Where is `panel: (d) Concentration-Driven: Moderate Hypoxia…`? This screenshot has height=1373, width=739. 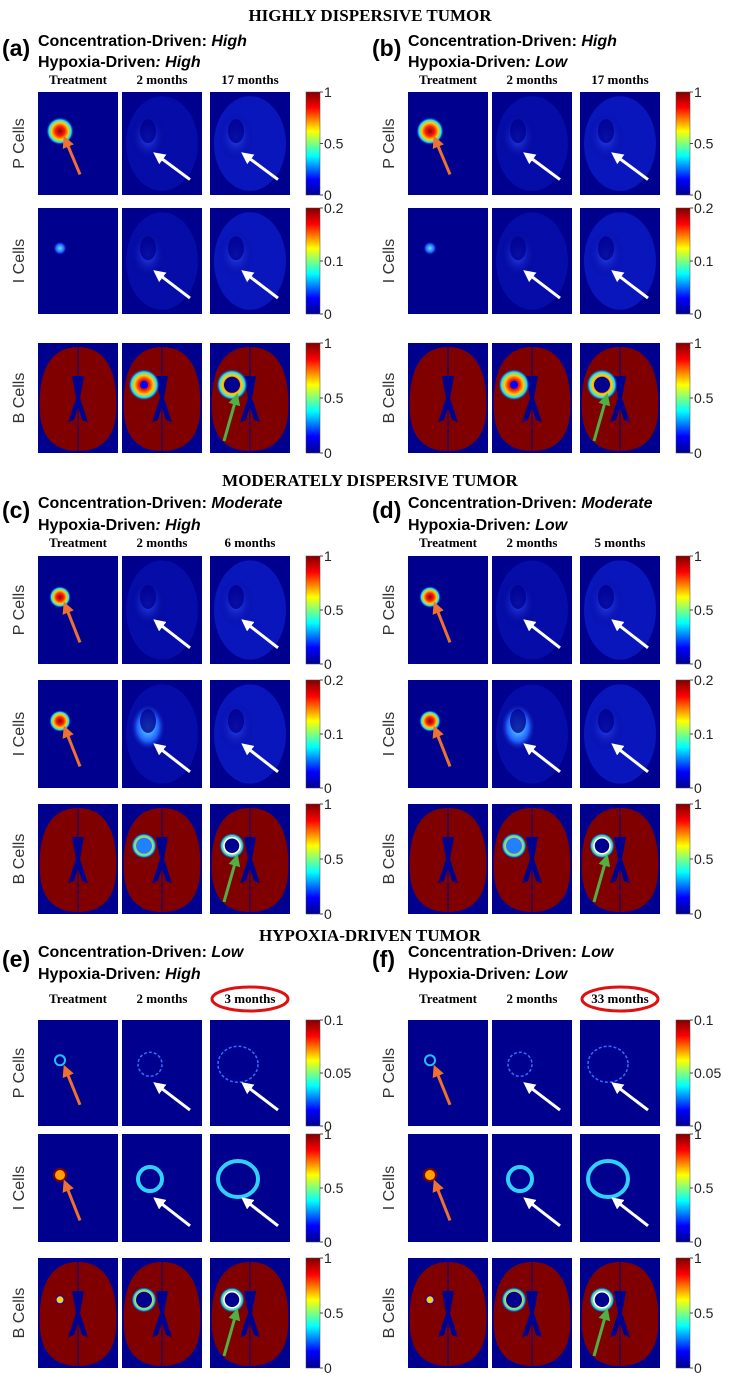
panel: (d) Concentration-Driven: Moderate Hypoxia… is located at coordinates (543, 708).